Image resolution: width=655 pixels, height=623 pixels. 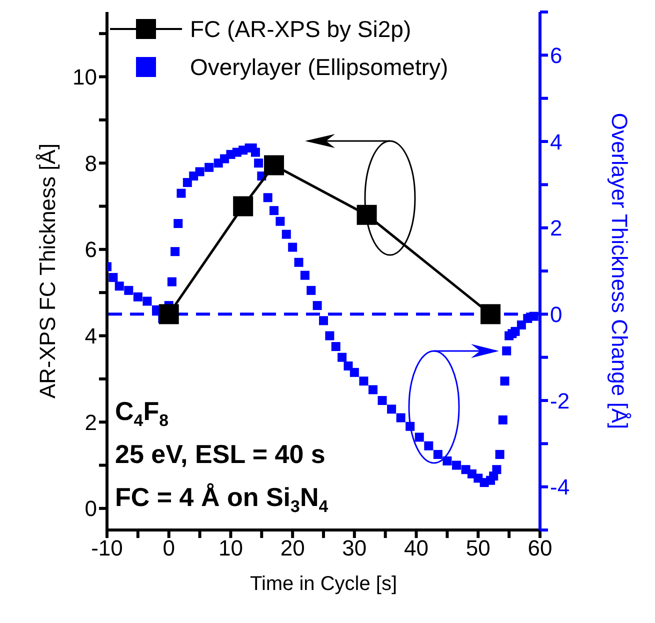 I want to click on annotation: FC = 4 Å on Si$_{3}$N$_{4}$, so click(x=222, y=499).